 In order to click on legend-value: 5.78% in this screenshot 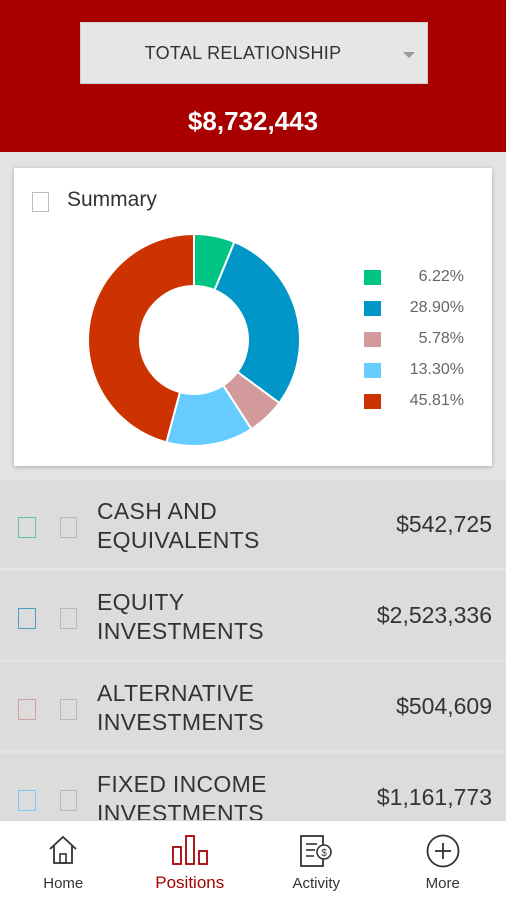, I will do `click(441, 338)`.